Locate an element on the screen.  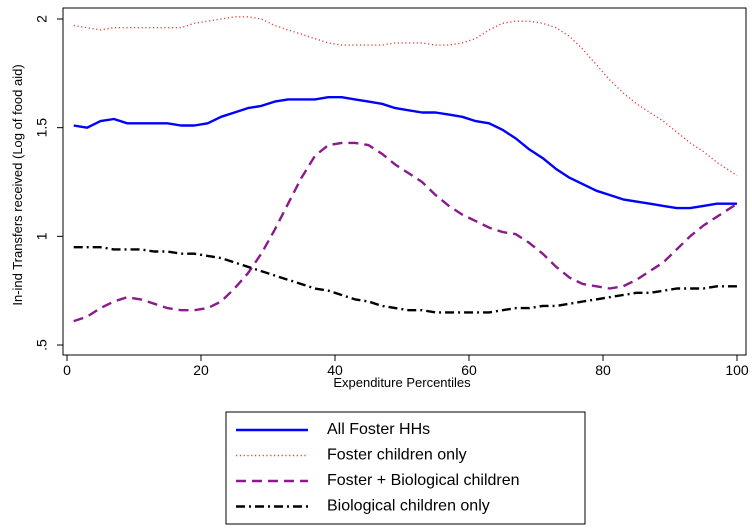
x-tick-label: 20 is located at coordinates (201, 370).